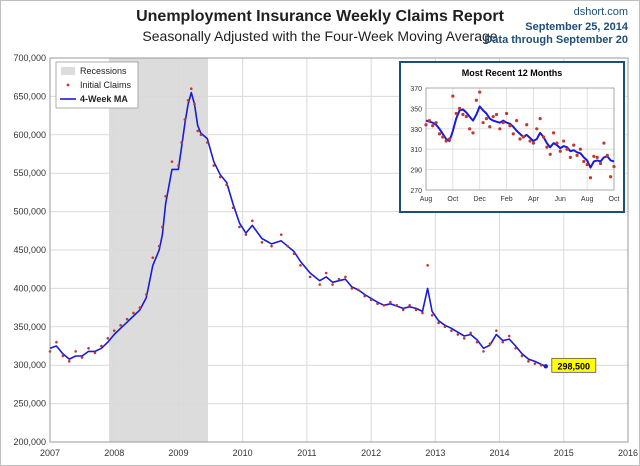 Image resolution: width=640 pixels, height=466 pixels. Describe the element at coordinates (29, 442) in the screenshot. I see `y-tick-label: 200,000` at that location.